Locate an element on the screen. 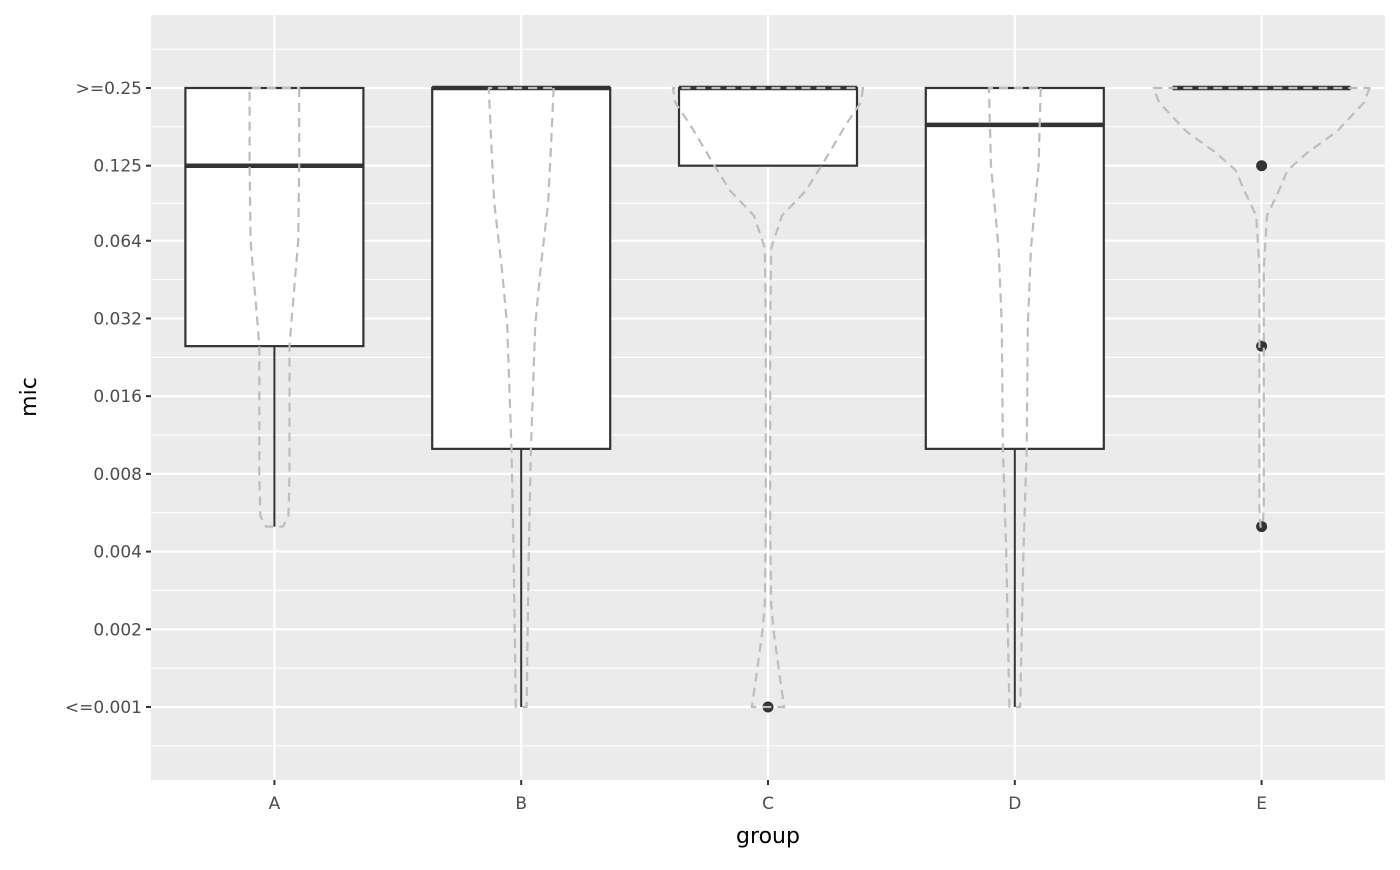 This screenshot has height=870, width=1400. y-axis-title: mic is located at coordinates (29, 397).